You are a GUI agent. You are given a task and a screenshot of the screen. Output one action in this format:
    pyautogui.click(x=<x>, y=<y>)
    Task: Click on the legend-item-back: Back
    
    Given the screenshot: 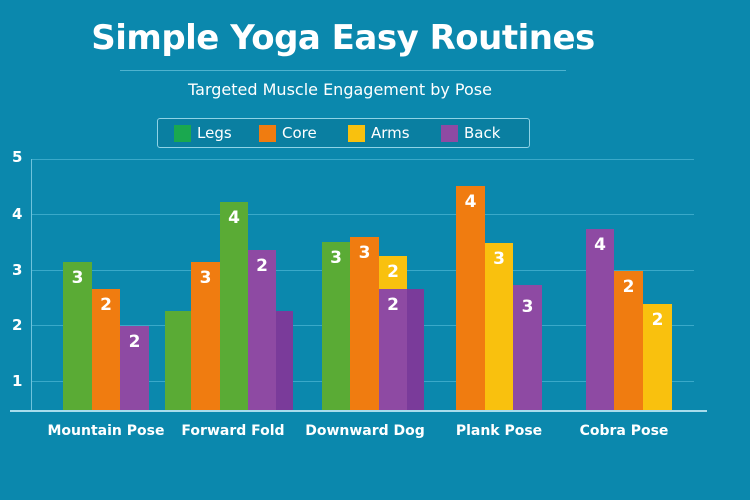 What is the action you would take?
    pyautogui.click(x=470, y=133)
    